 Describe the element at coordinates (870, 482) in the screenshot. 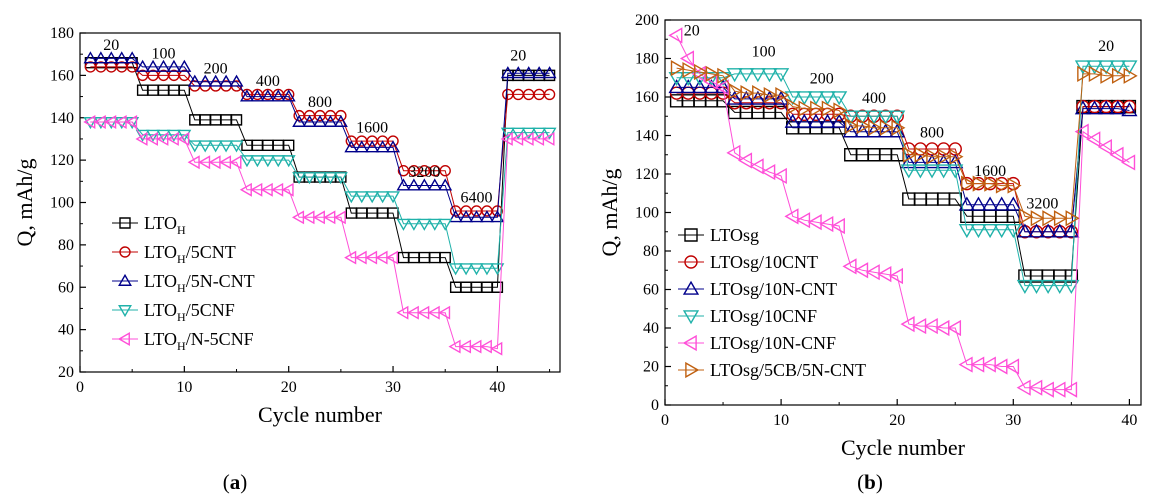

I see `panel-label-b: (b)` at that location.